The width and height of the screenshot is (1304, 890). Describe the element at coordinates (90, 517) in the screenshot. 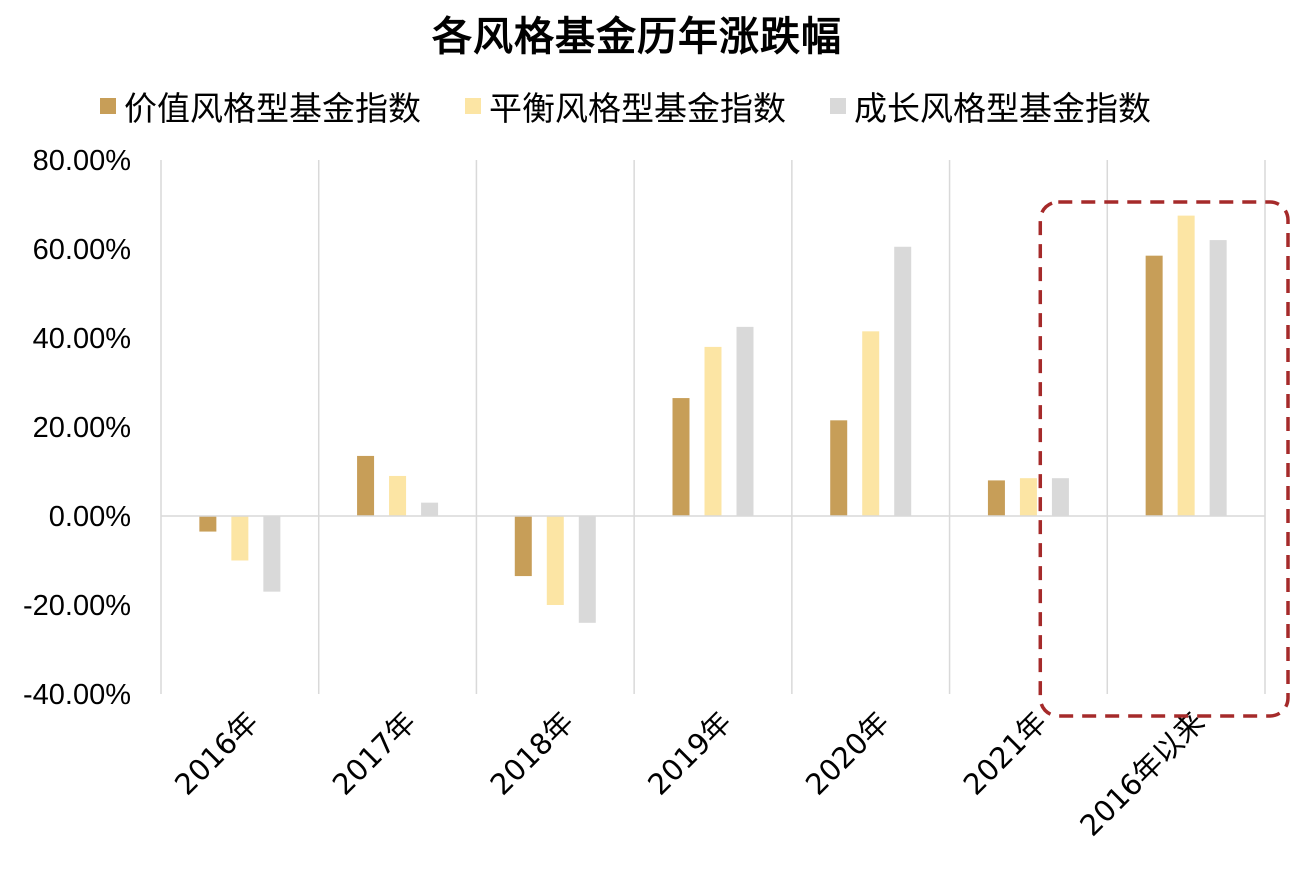

I see `y-tick-label: 0.00%` at that location.